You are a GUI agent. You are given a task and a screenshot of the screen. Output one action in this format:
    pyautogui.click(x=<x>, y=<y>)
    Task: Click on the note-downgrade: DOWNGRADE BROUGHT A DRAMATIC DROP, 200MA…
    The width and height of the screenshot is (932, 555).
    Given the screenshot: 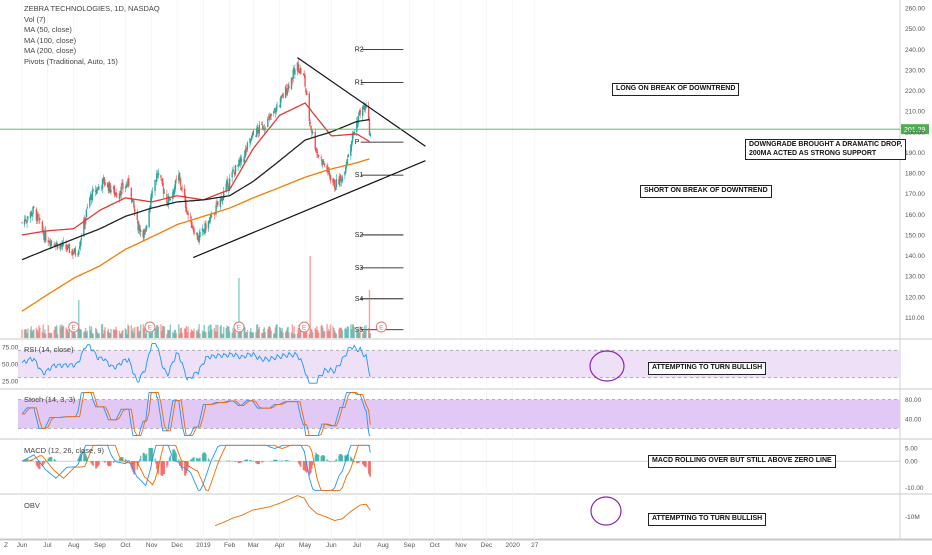 What is the action you would take?
    pyautogui.click(x=825, y=149)
    